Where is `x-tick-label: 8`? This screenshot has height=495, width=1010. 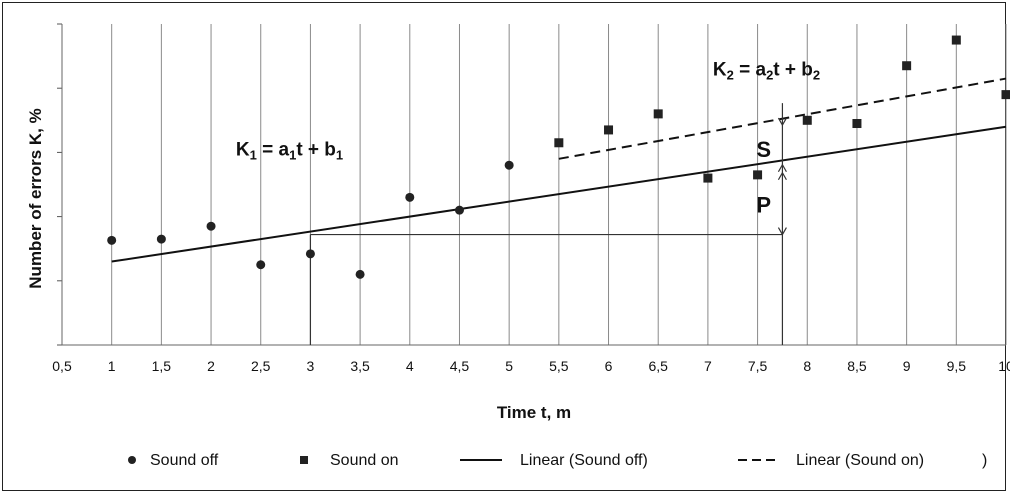
x-tick-label: 8 is located at coordinates (807, 366).